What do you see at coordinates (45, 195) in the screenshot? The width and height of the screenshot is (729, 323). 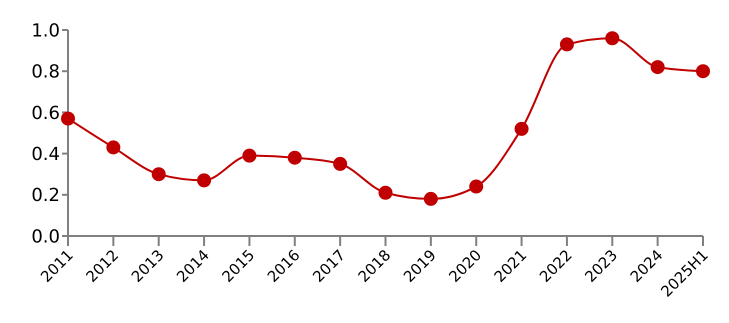 I see `y-tick-label: 0.2` at bounding box center [45, 195].